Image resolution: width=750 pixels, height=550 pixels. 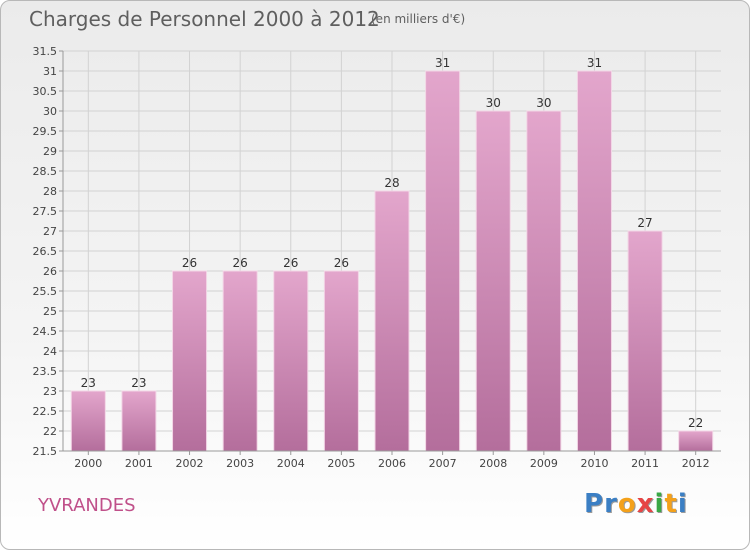 I want to click on logo-letter: r, so click(x=611, y=504).